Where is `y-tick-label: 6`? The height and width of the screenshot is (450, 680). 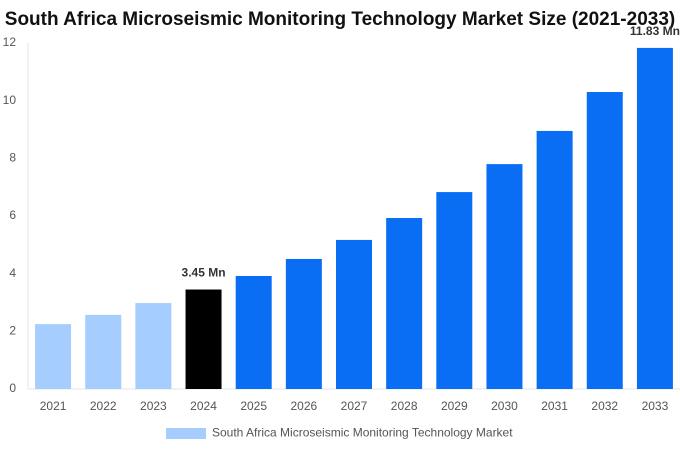
y-tick-label: 6 is located at coordinates (12, 215).